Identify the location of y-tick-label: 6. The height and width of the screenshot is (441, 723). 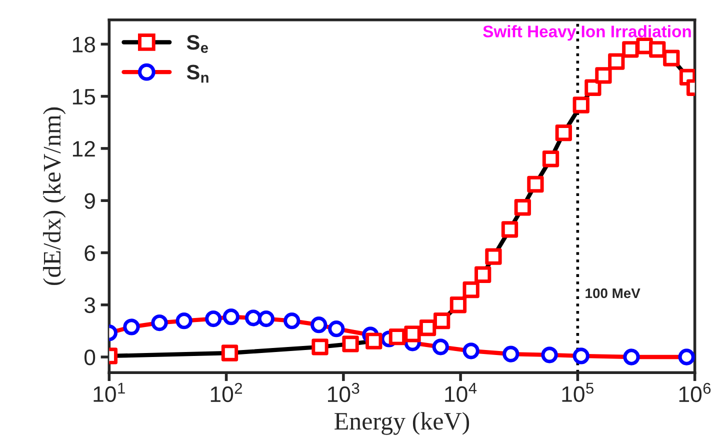
(90, 253).